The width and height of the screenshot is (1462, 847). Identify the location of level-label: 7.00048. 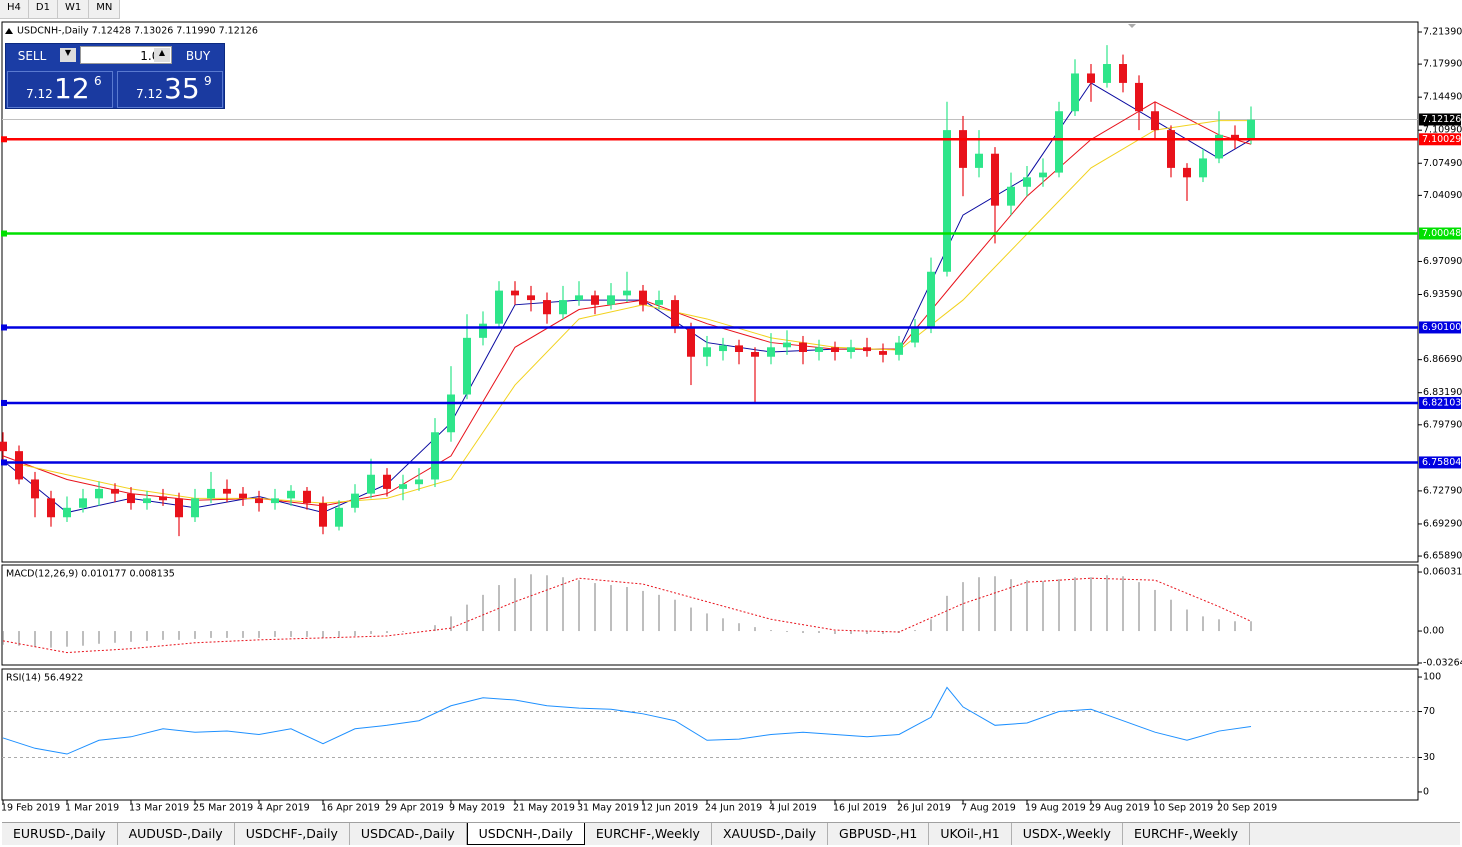
(1441, 233).